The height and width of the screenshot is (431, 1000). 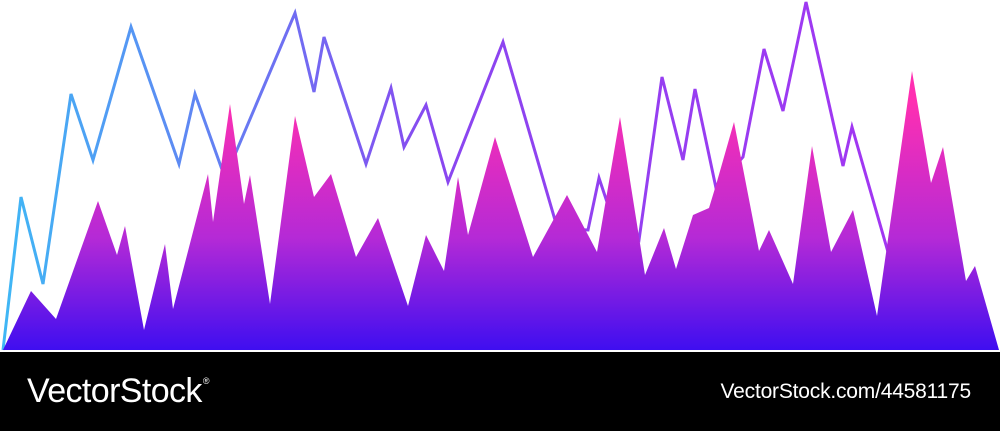 What do you see at coordinates (114, 391) in the screenshot?
I see `brand-name: VectorStock` at bounding box center [114, 391].